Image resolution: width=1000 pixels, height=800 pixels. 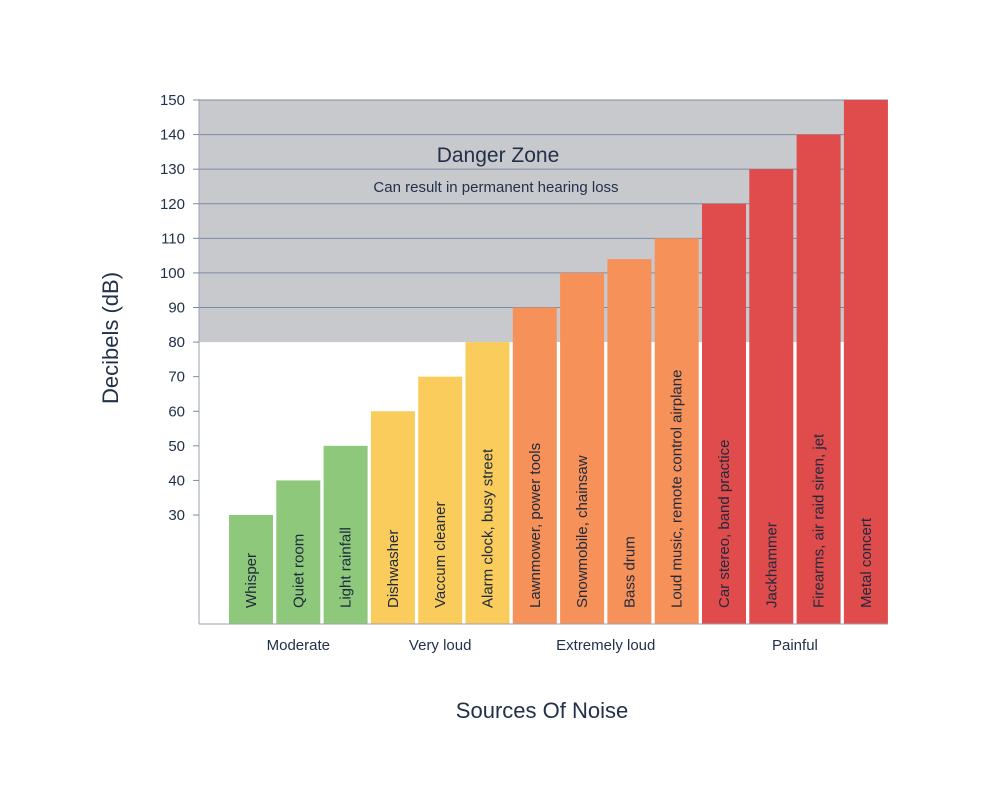 What do you see at coordinates (298, 645) in the screenshot?
I see `group-label: Moderate` at bounding box center [298, 645].